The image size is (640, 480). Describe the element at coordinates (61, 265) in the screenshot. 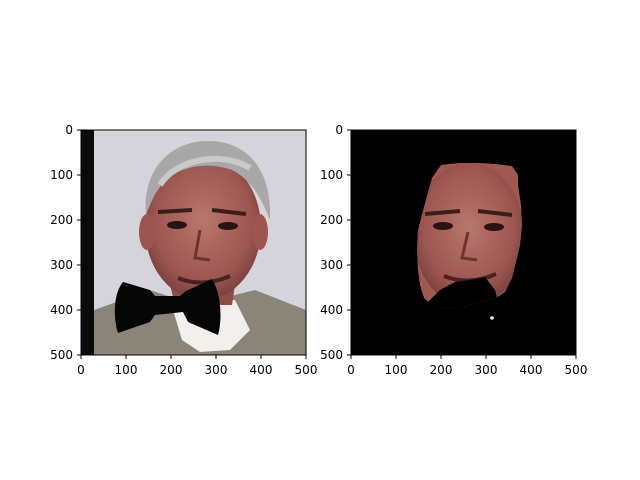

I see `left-ytick-label: 300` at that location.